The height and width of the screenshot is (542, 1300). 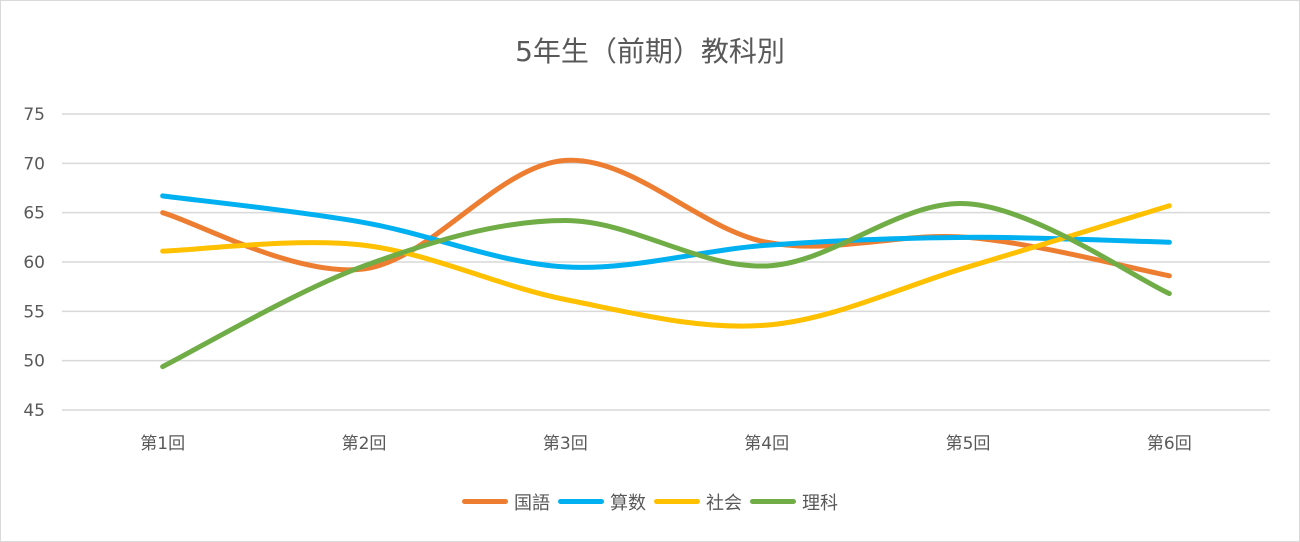 What do you see at coordinates (34, 115) in the screenshot?
I see `y-tick-label: 75` at bounding box center [34, 115].